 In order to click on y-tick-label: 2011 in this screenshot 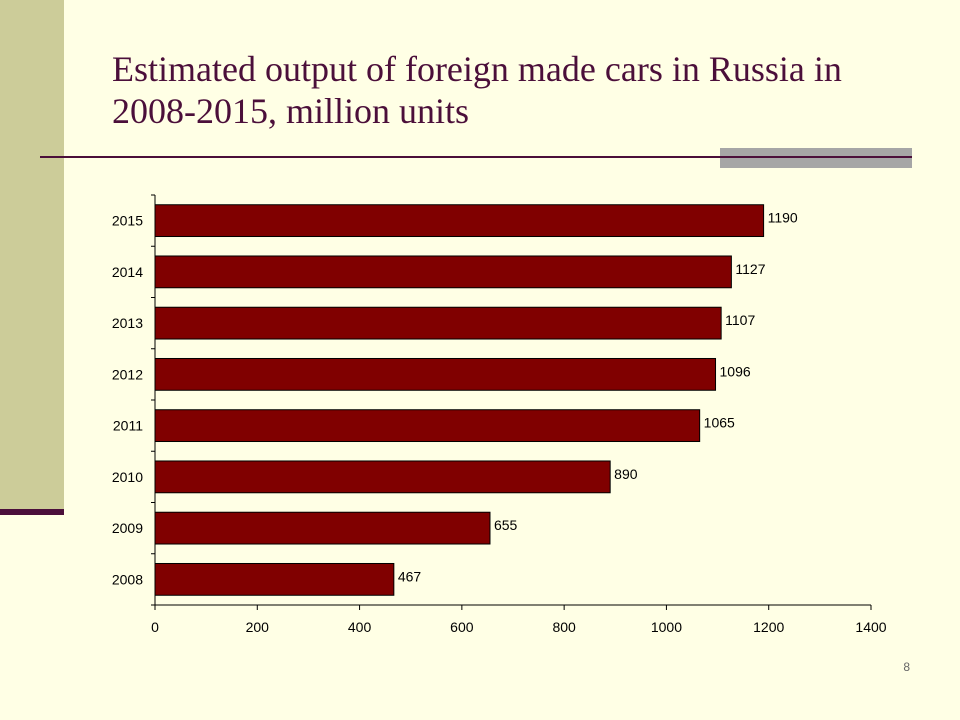, I will do `click(128, 426)`.